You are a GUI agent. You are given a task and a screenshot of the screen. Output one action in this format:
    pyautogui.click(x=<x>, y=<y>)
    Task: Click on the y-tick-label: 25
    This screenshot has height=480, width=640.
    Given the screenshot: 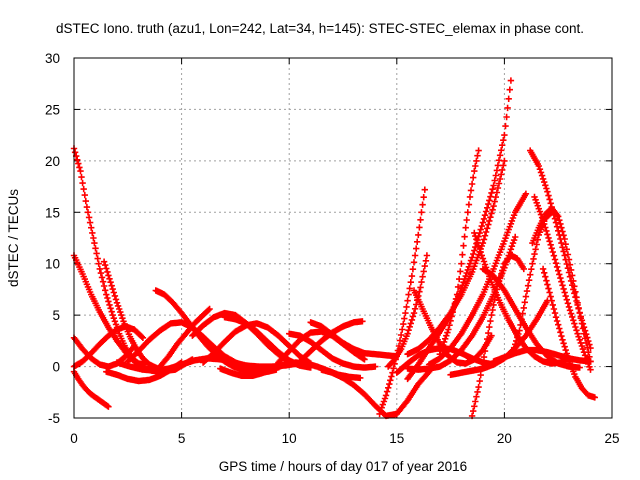 What is the action you would take?
    pyautogui.click(x=52, y=109)
    